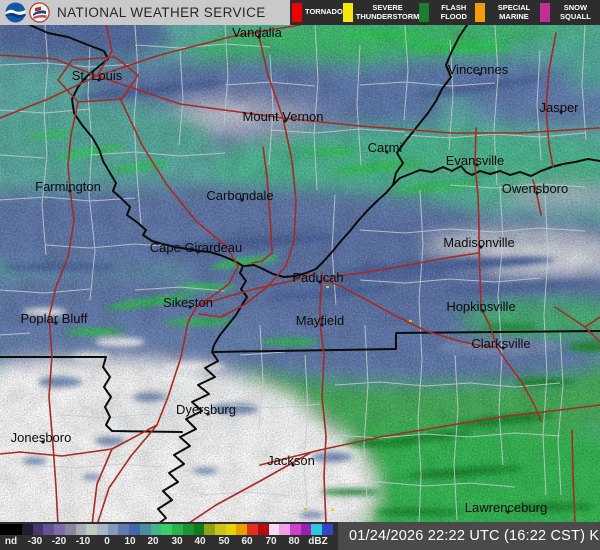 The image size is (600, 550). Describe the element at coordinates (206, 409) in the screenshot. I see `city-label: Dyersburg` at that location.